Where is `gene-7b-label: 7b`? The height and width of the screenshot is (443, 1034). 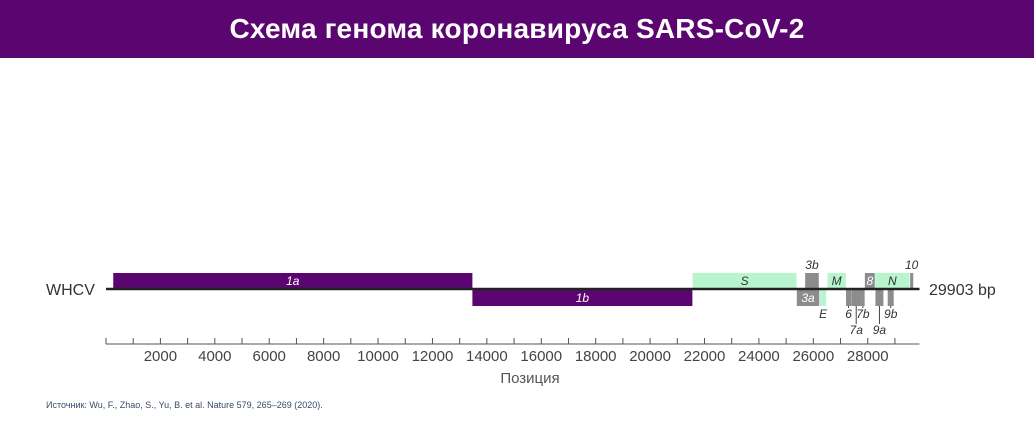
gene-7b-label: 7b is located at coordinates (863, 314).